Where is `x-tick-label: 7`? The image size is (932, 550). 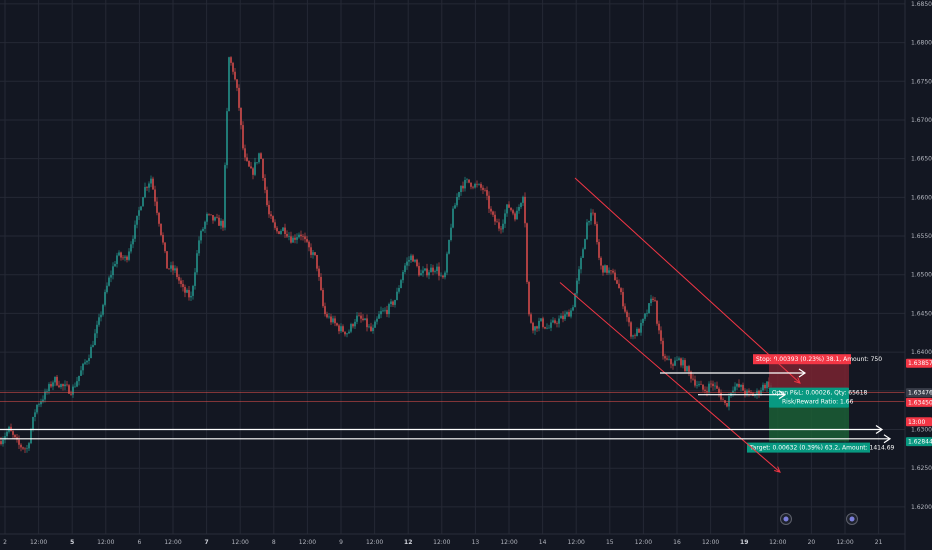
x-tick-label: 7 is located at coordinates (207, 542).